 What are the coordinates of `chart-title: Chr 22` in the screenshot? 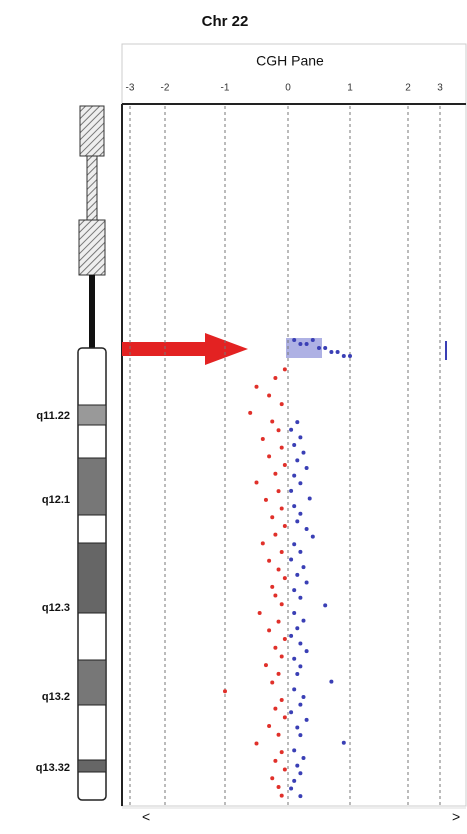 It's located at (225, 21).